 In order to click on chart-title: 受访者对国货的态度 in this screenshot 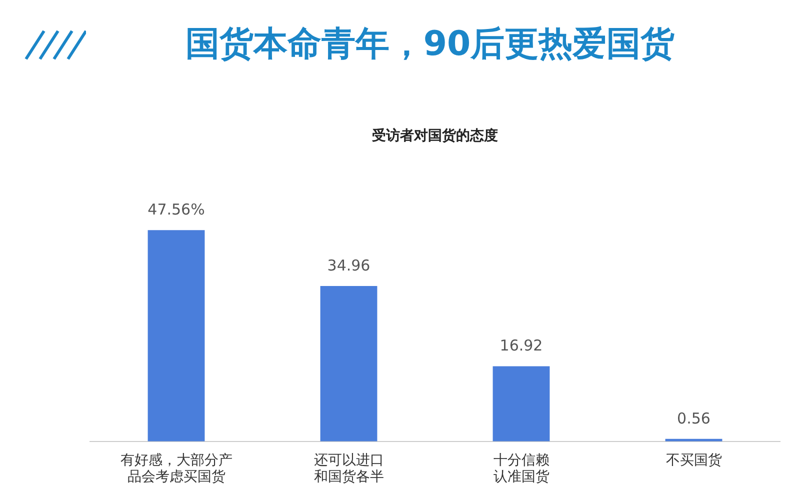, I will do `click(434, 135)`.